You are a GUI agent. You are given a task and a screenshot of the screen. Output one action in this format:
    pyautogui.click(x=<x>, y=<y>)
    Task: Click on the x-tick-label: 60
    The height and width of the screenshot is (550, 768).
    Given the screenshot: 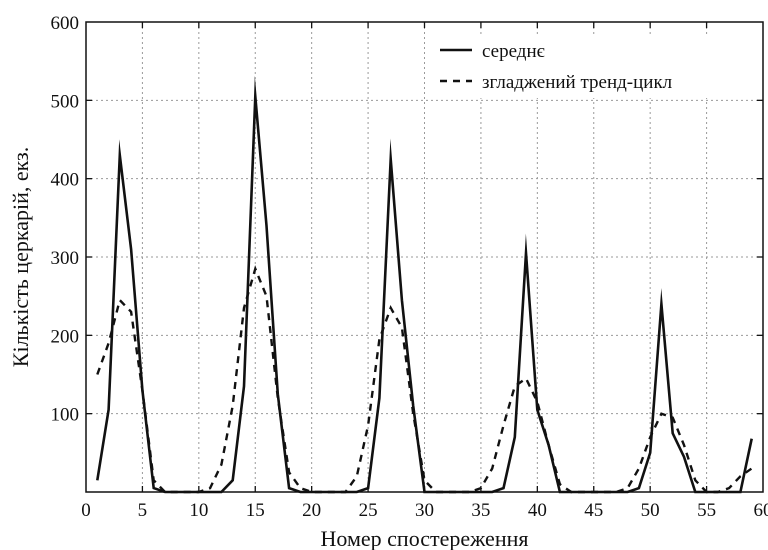 What is the action you would take?
    pyautogui.click(x=761, y=510)
    